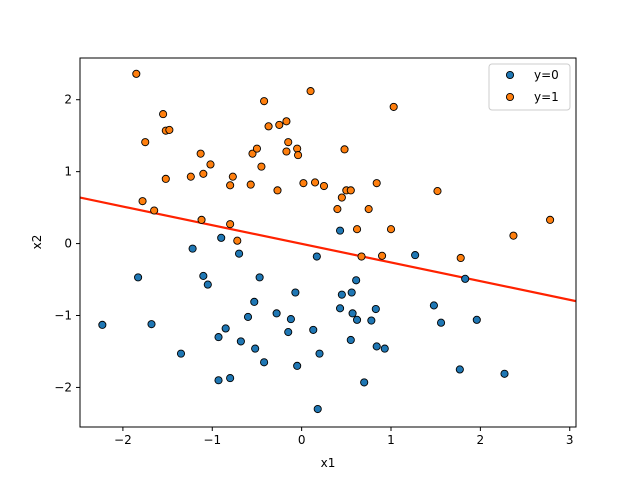  What do you see at coordinates (546, 97) in the screenshot?
I see `legend-label-y1: y=1` at bounding box center [546, 97].